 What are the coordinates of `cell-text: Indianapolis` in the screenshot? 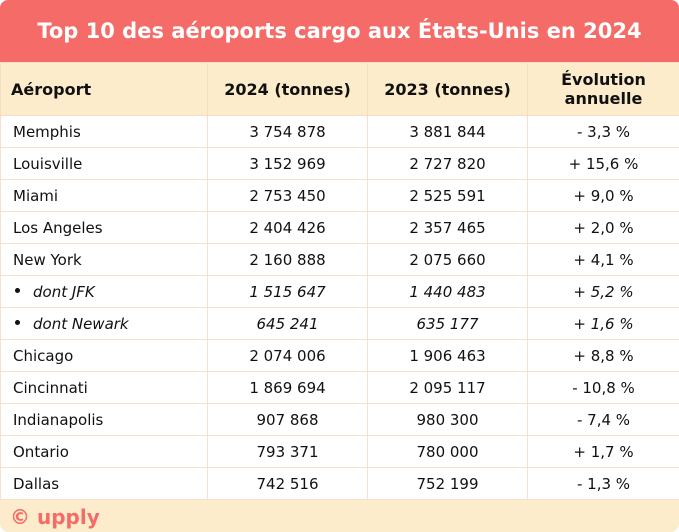 It's located at (58, 419).